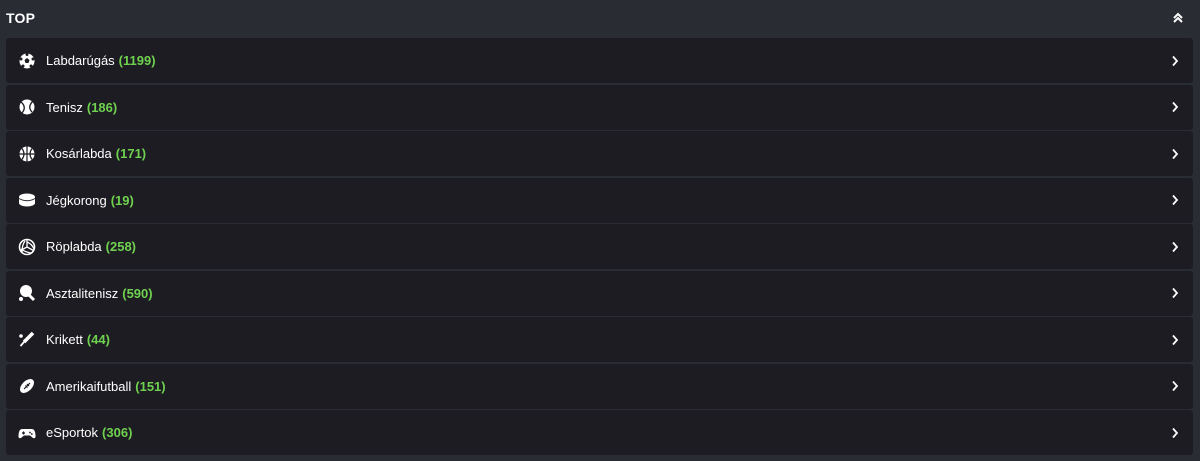  What do you see at coordinates (131, 153) in the screenshot?
I see `event-count: (171)` at bounding box center [131, 153].